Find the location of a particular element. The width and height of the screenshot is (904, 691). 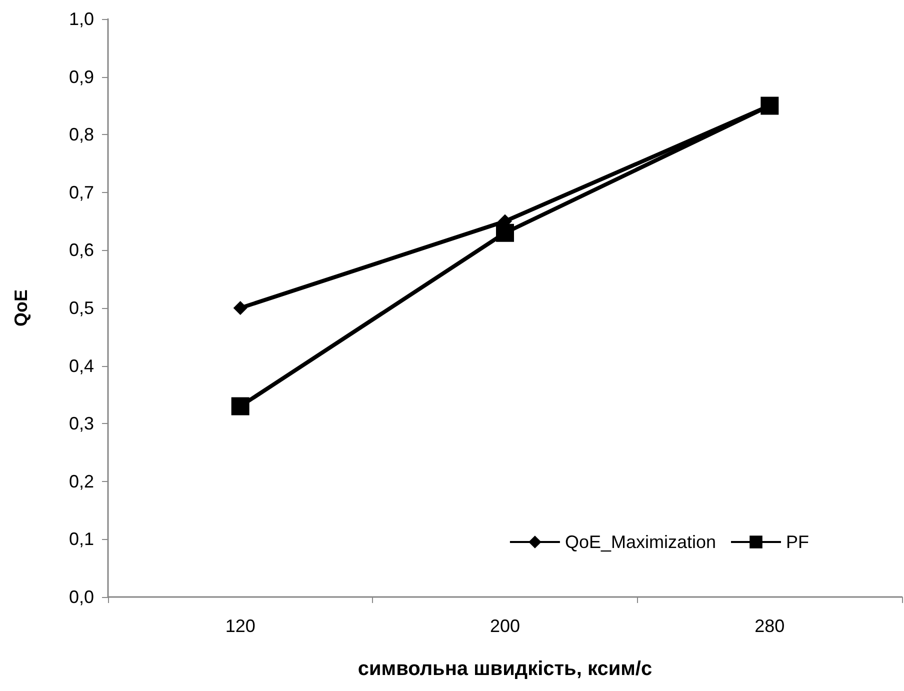

y-tick-label: 0,1 is located at coordinates (81, 539).